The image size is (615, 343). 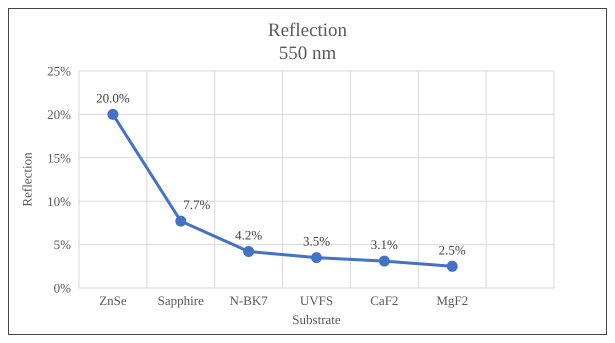 What do you see at coordinates (63, 288) in the screenshot?
I see `y-tick-label: 0%` at bounding box center [63, 288].